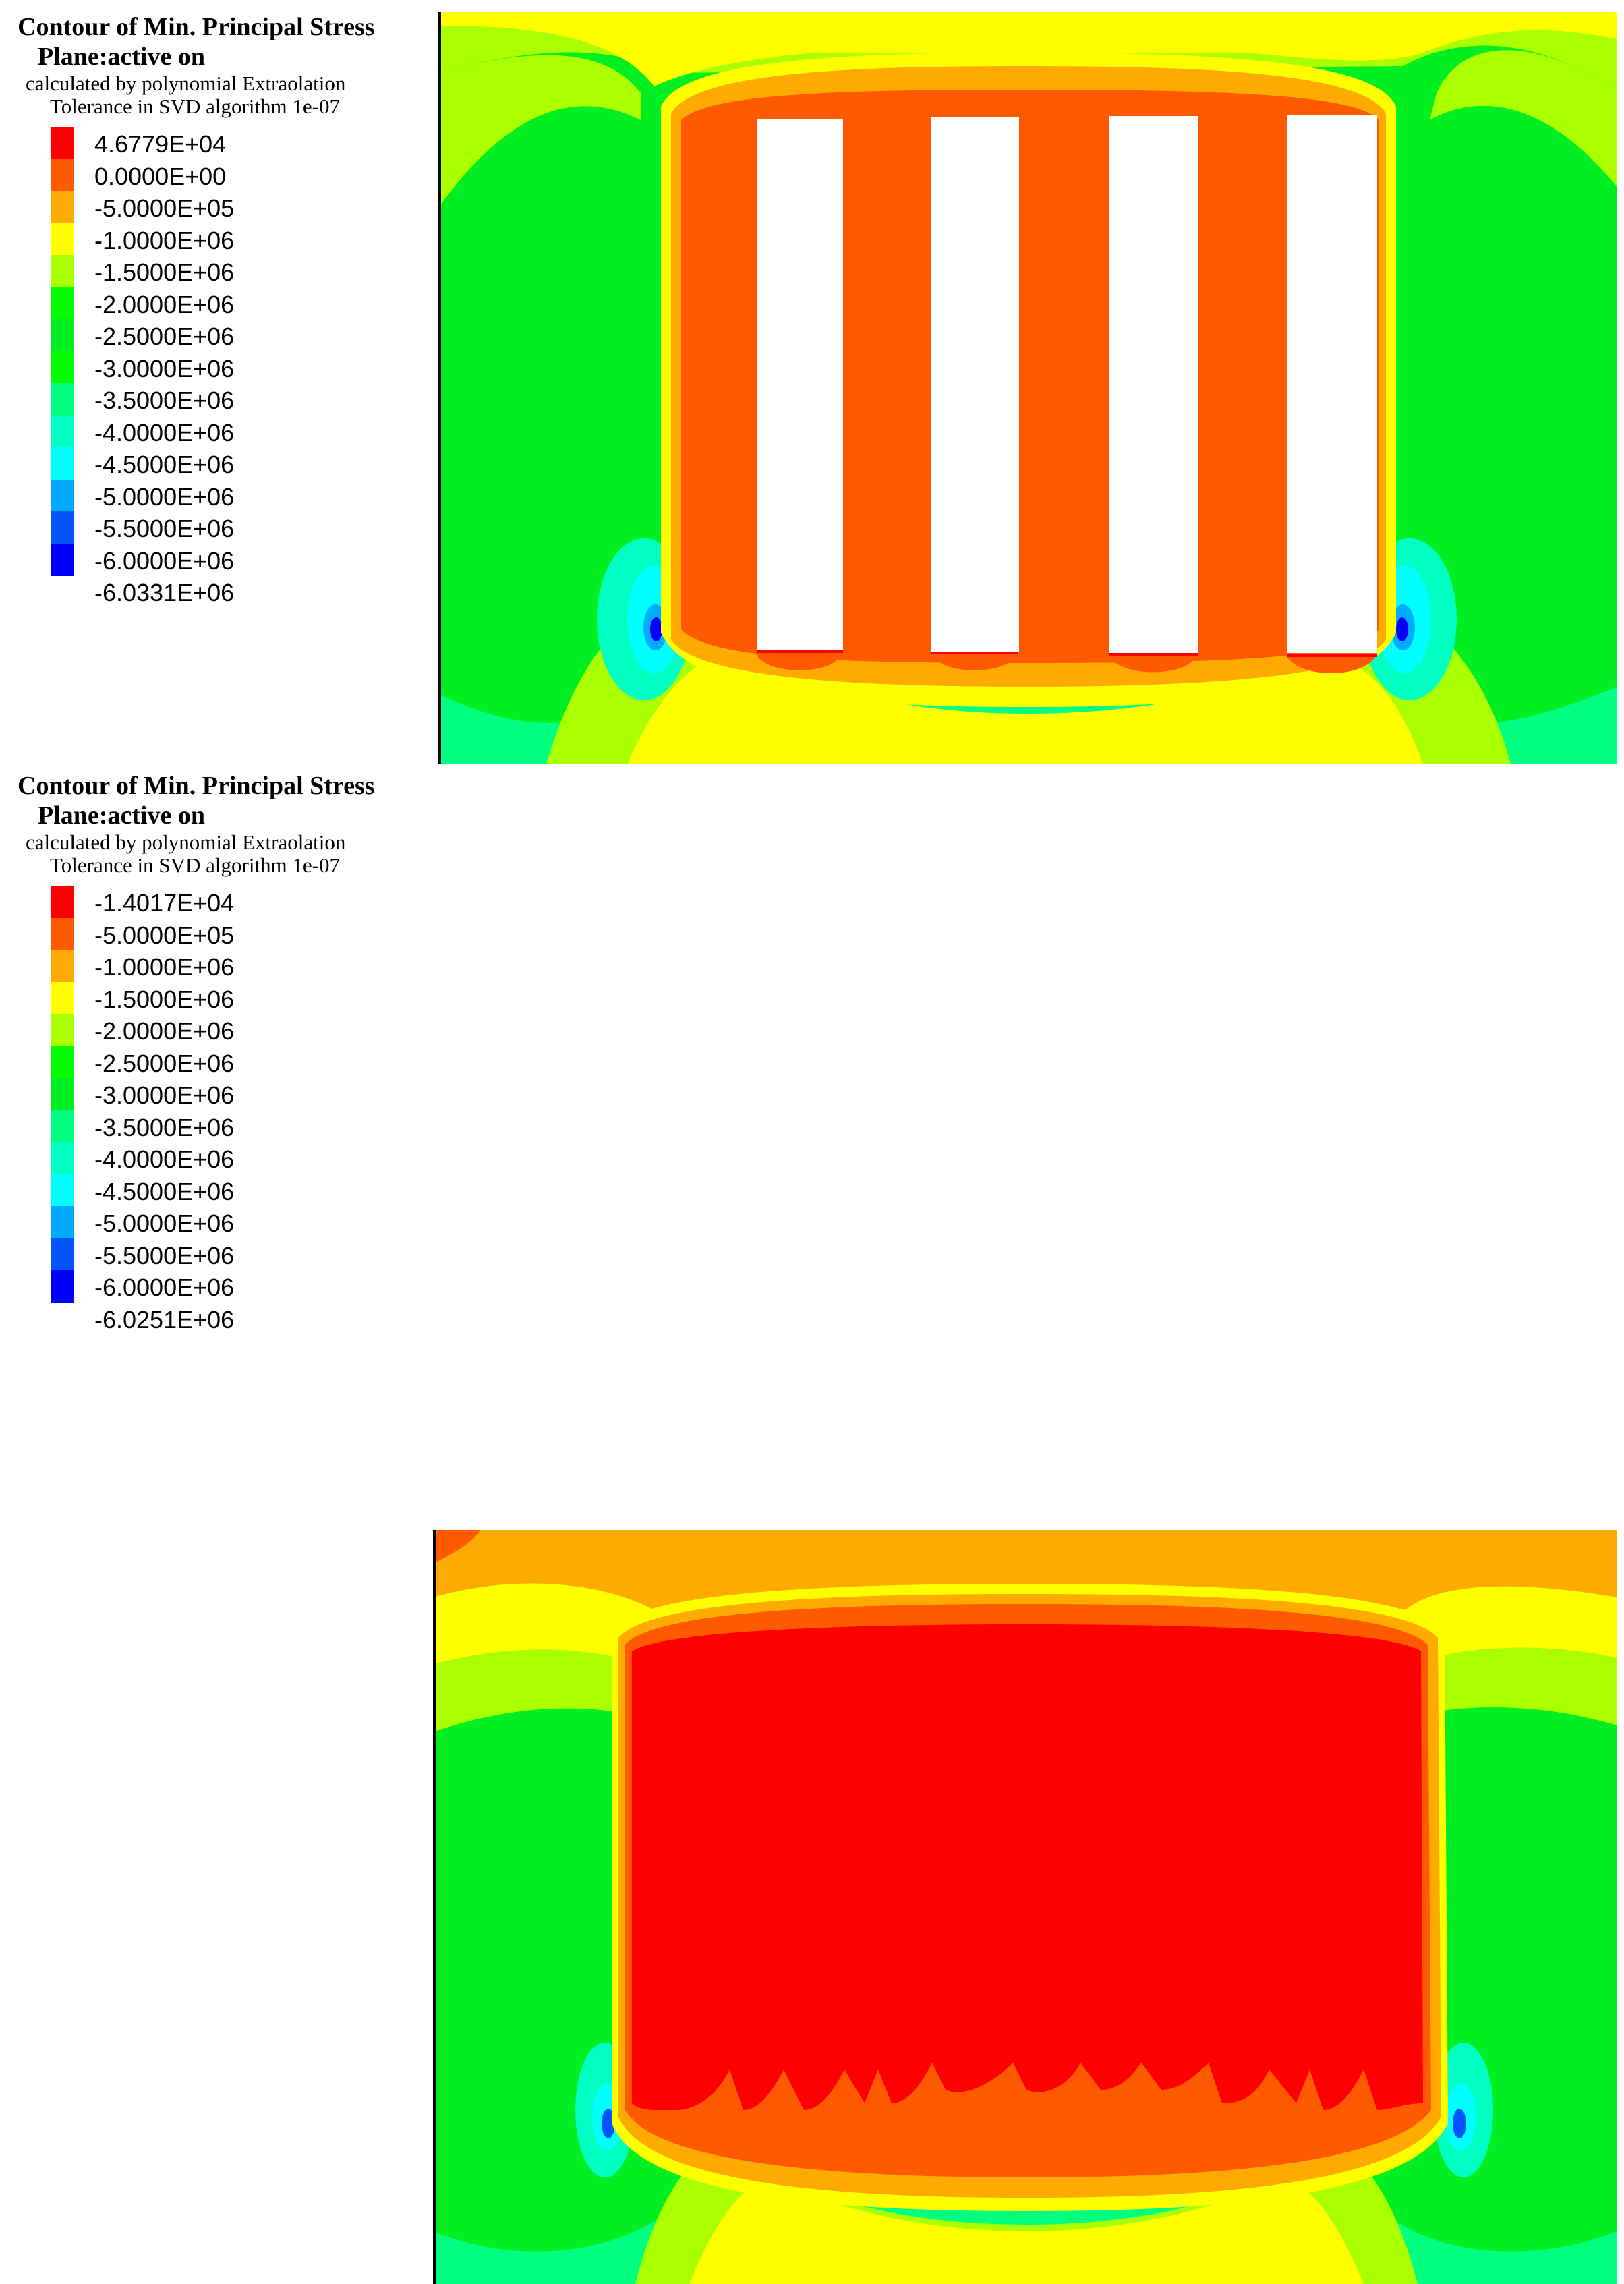 The width and height of the screenshot is (1624, 2284). I want to click on level-label: -6.0251E+06, so click(164, 1319).